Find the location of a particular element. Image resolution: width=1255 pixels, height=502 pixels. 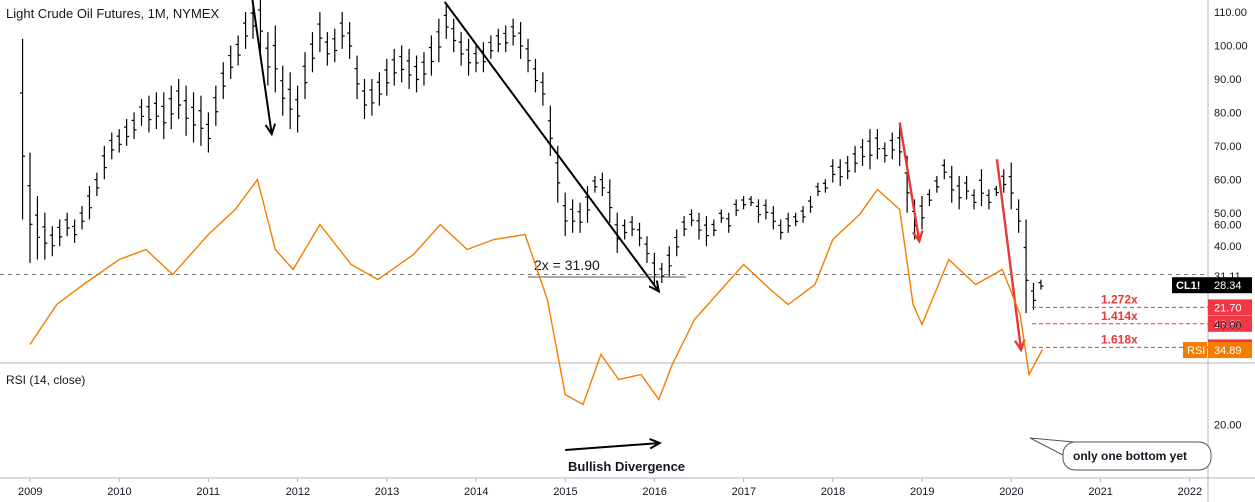

trend-arrow-2013-shaft is located at coordinates (551, 146).